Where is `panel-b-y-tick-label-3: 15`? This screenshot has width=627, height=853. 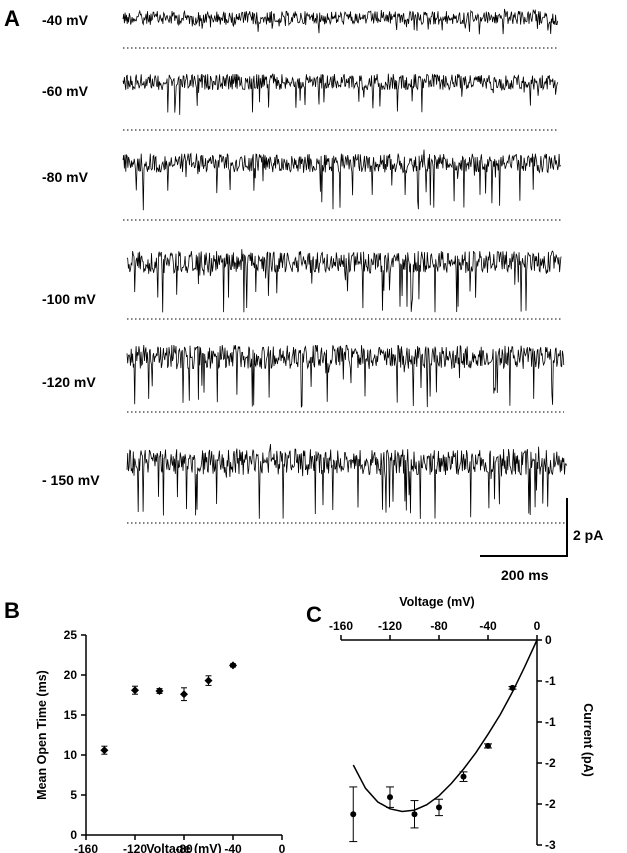
panel-b-y-tick-label-3: 15 is located at coordinates (71, 715).